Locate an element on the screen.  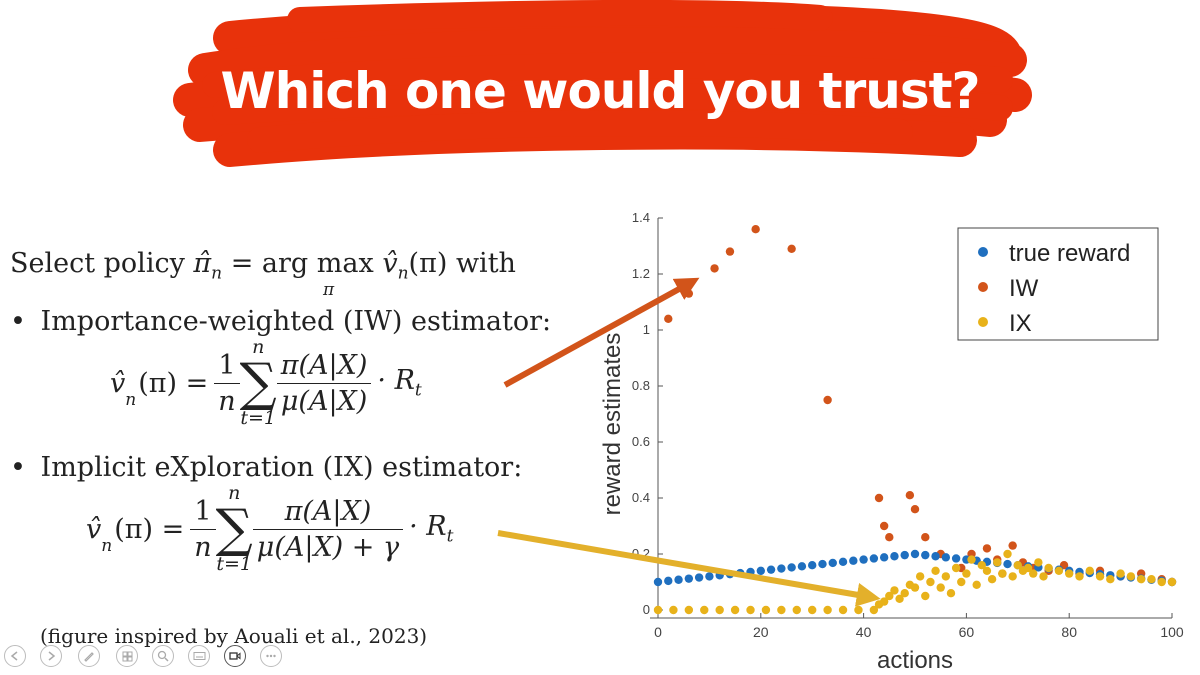
iw-r: · R is located at coordinates (396, 381).